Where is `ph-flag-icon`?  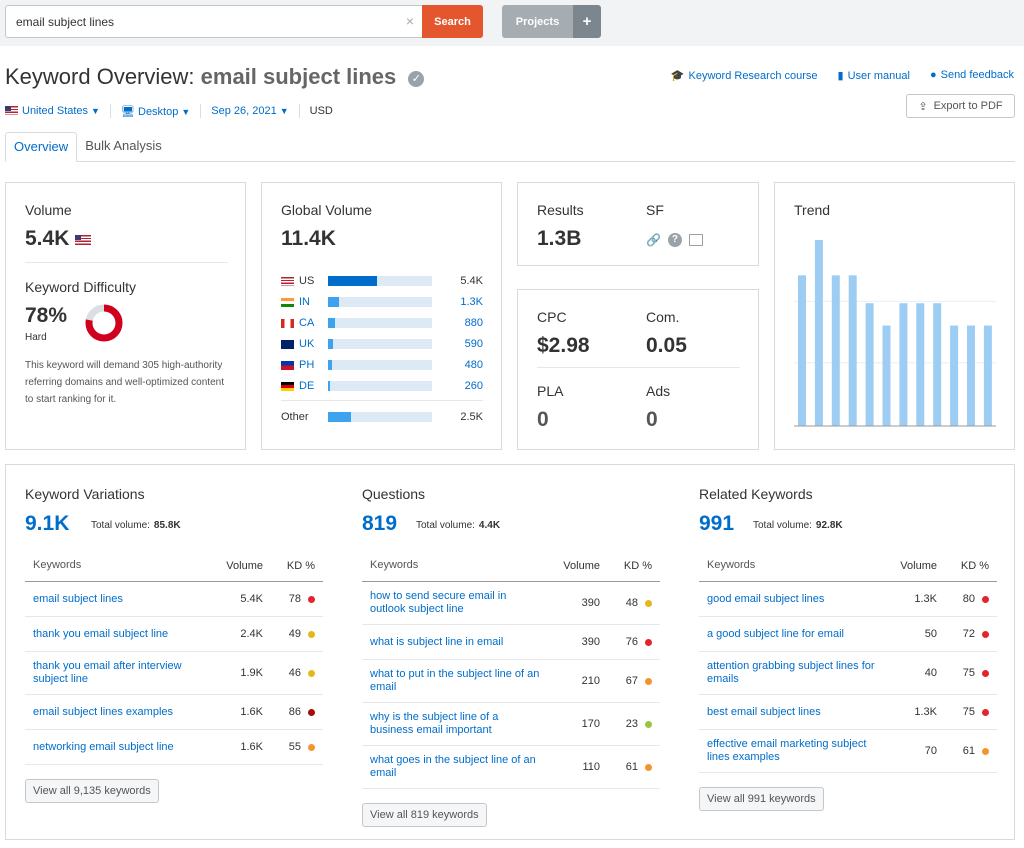
ph-flag-icon is located at coordinates (287, 365).